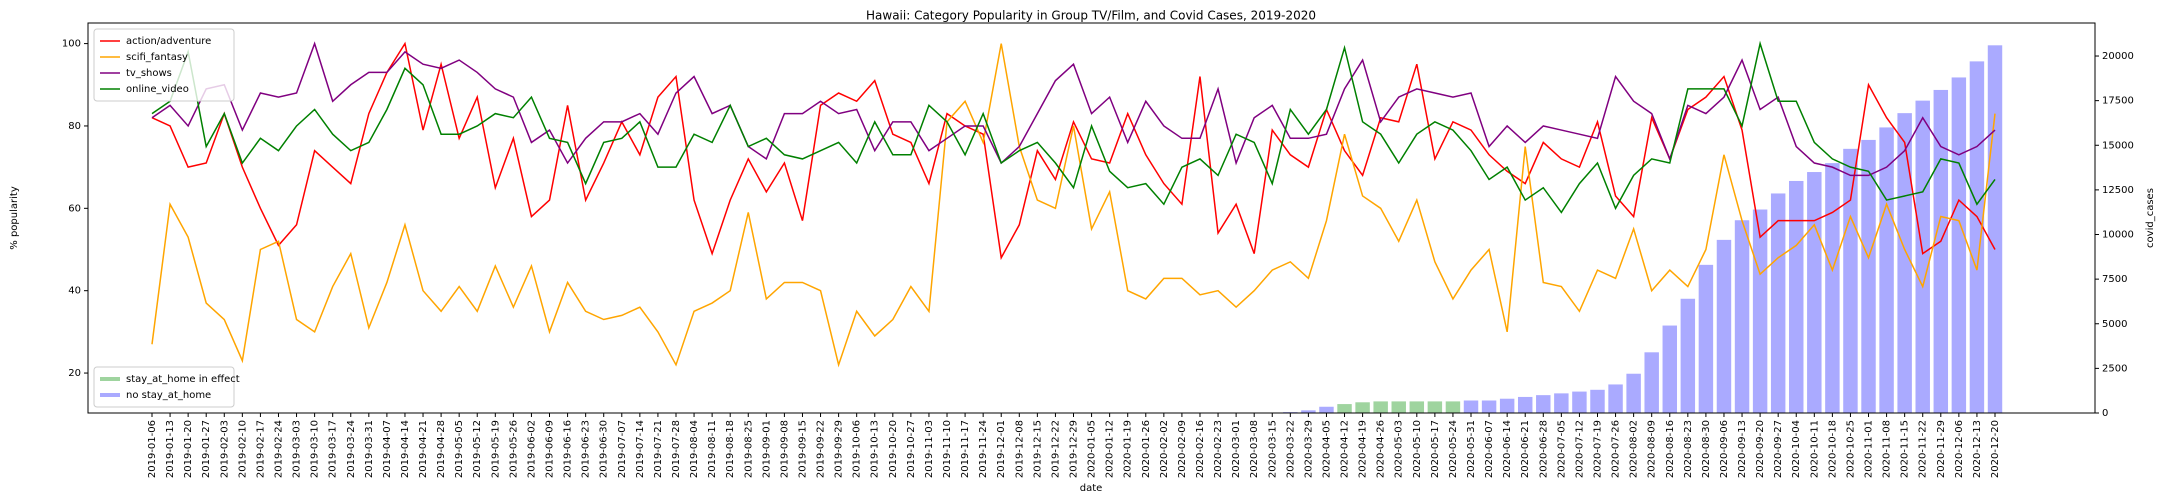 The width and height of the screenshot is (2160, 504). What do you see at coordinates (2114, 368) in the screenshot?
I see `y2-tick-label: 2500` at bounding box center [2114, 368].